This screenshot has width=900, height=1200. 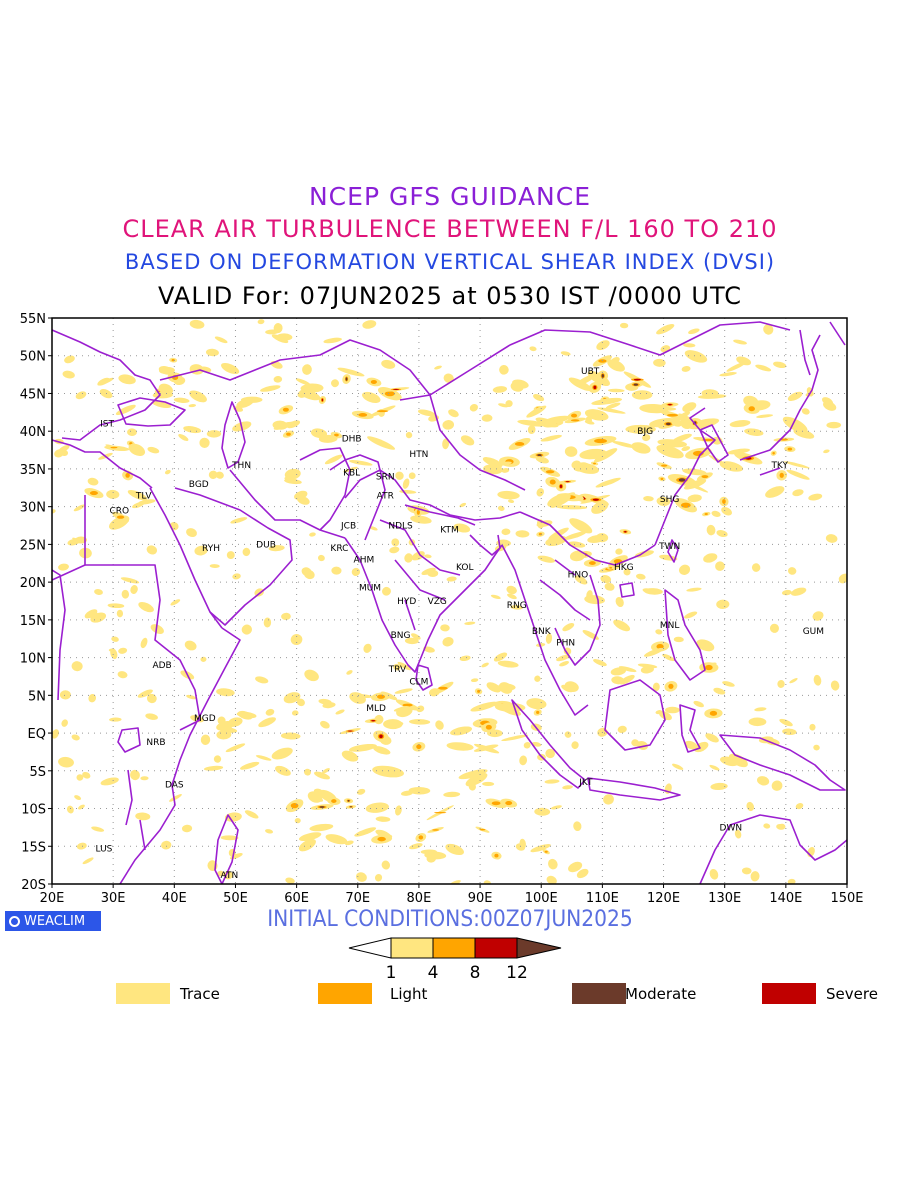 I want to click on legend-label-moderate: Moderate, so click(x=661, y=994).